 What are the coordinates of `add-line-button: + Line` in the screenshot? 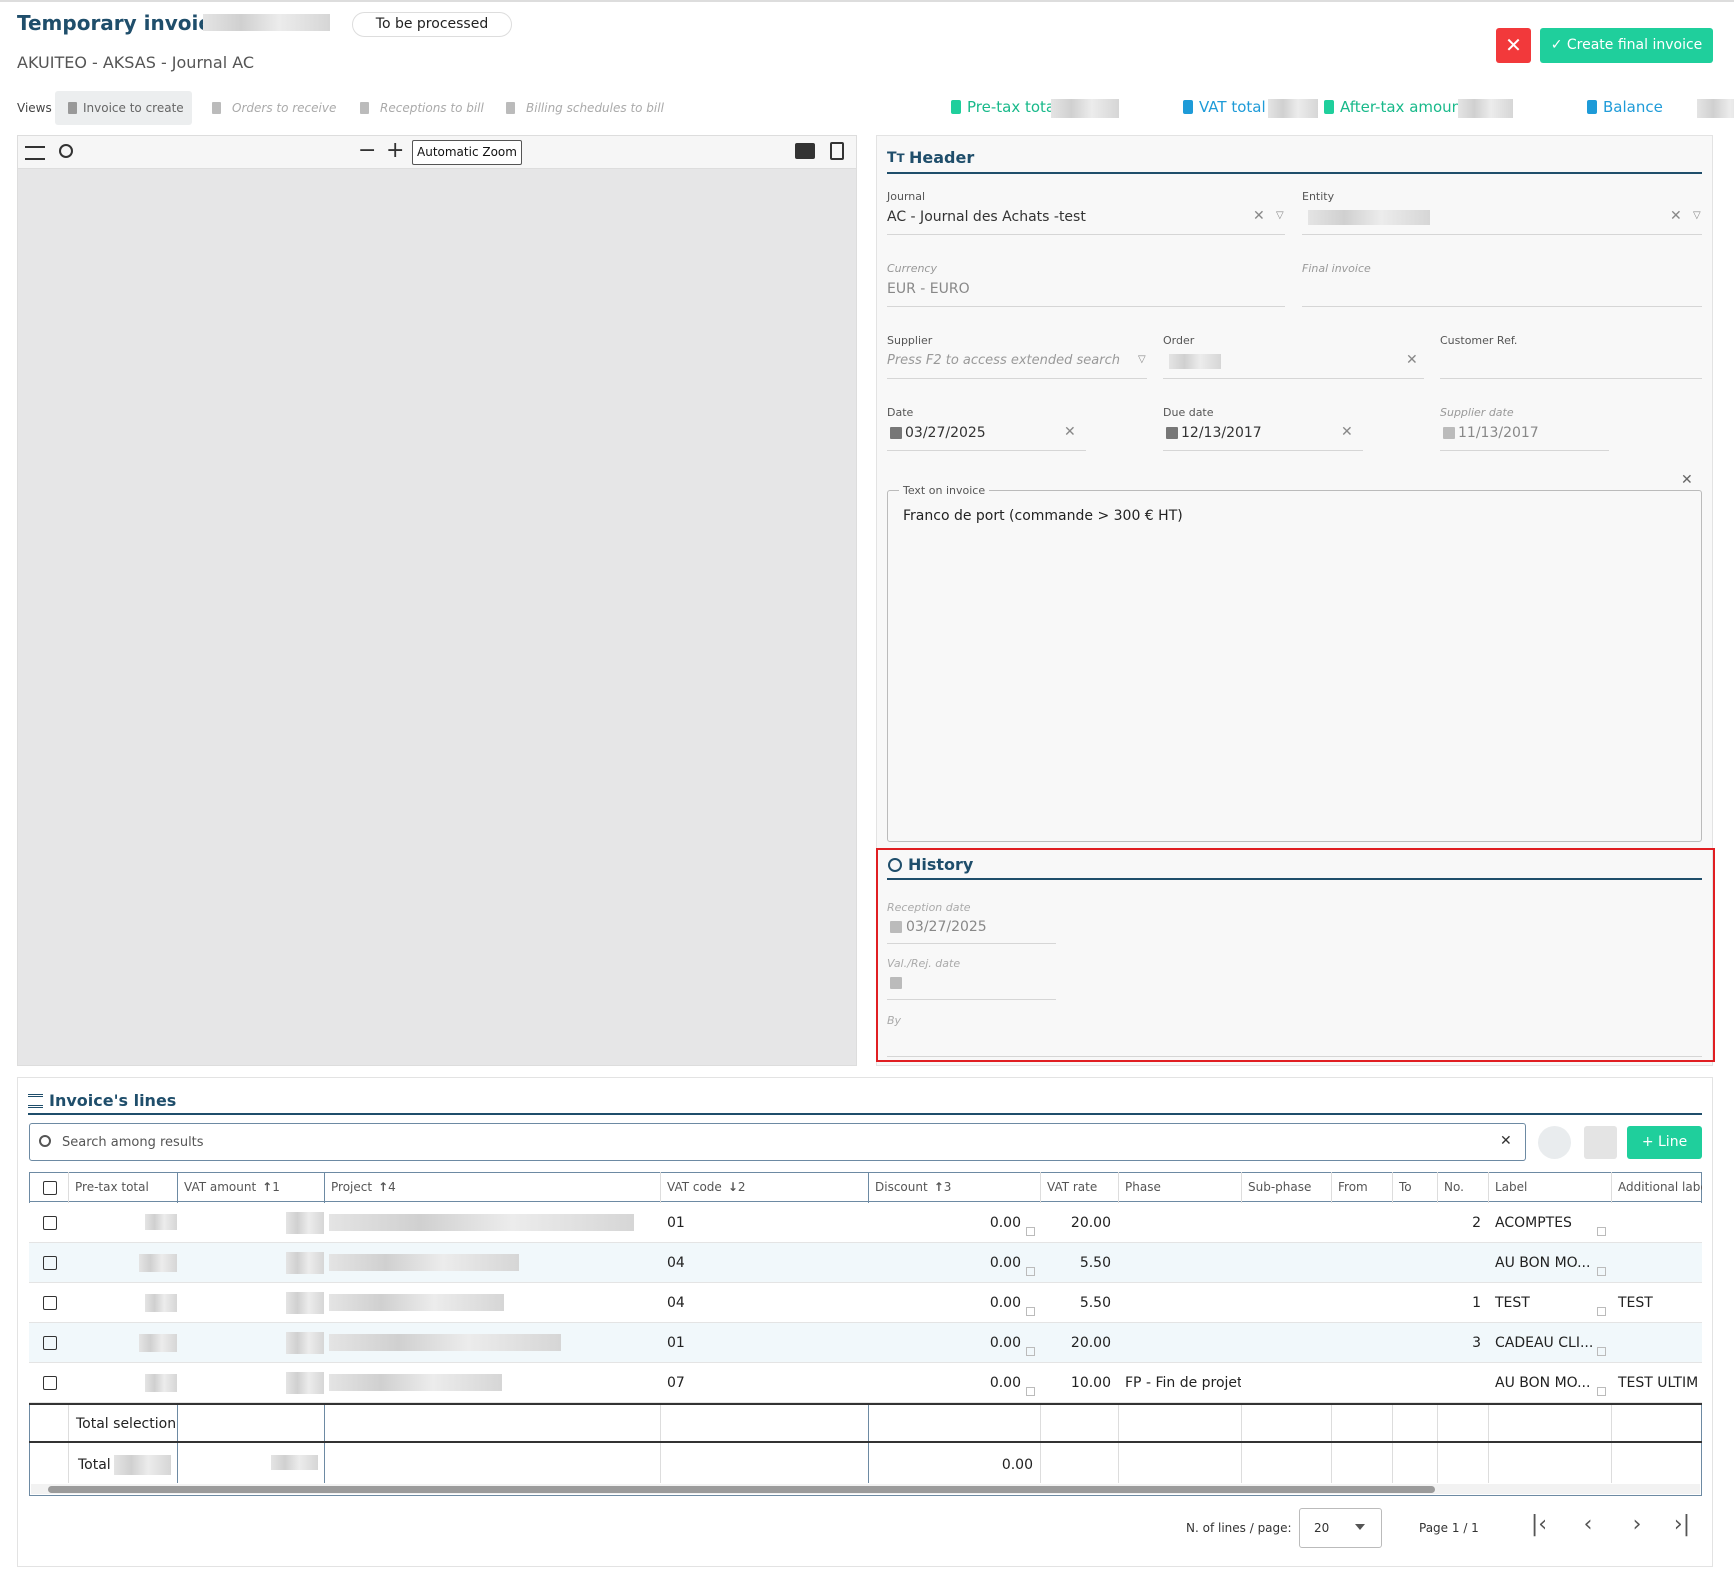 It's located at (1664, 1142).